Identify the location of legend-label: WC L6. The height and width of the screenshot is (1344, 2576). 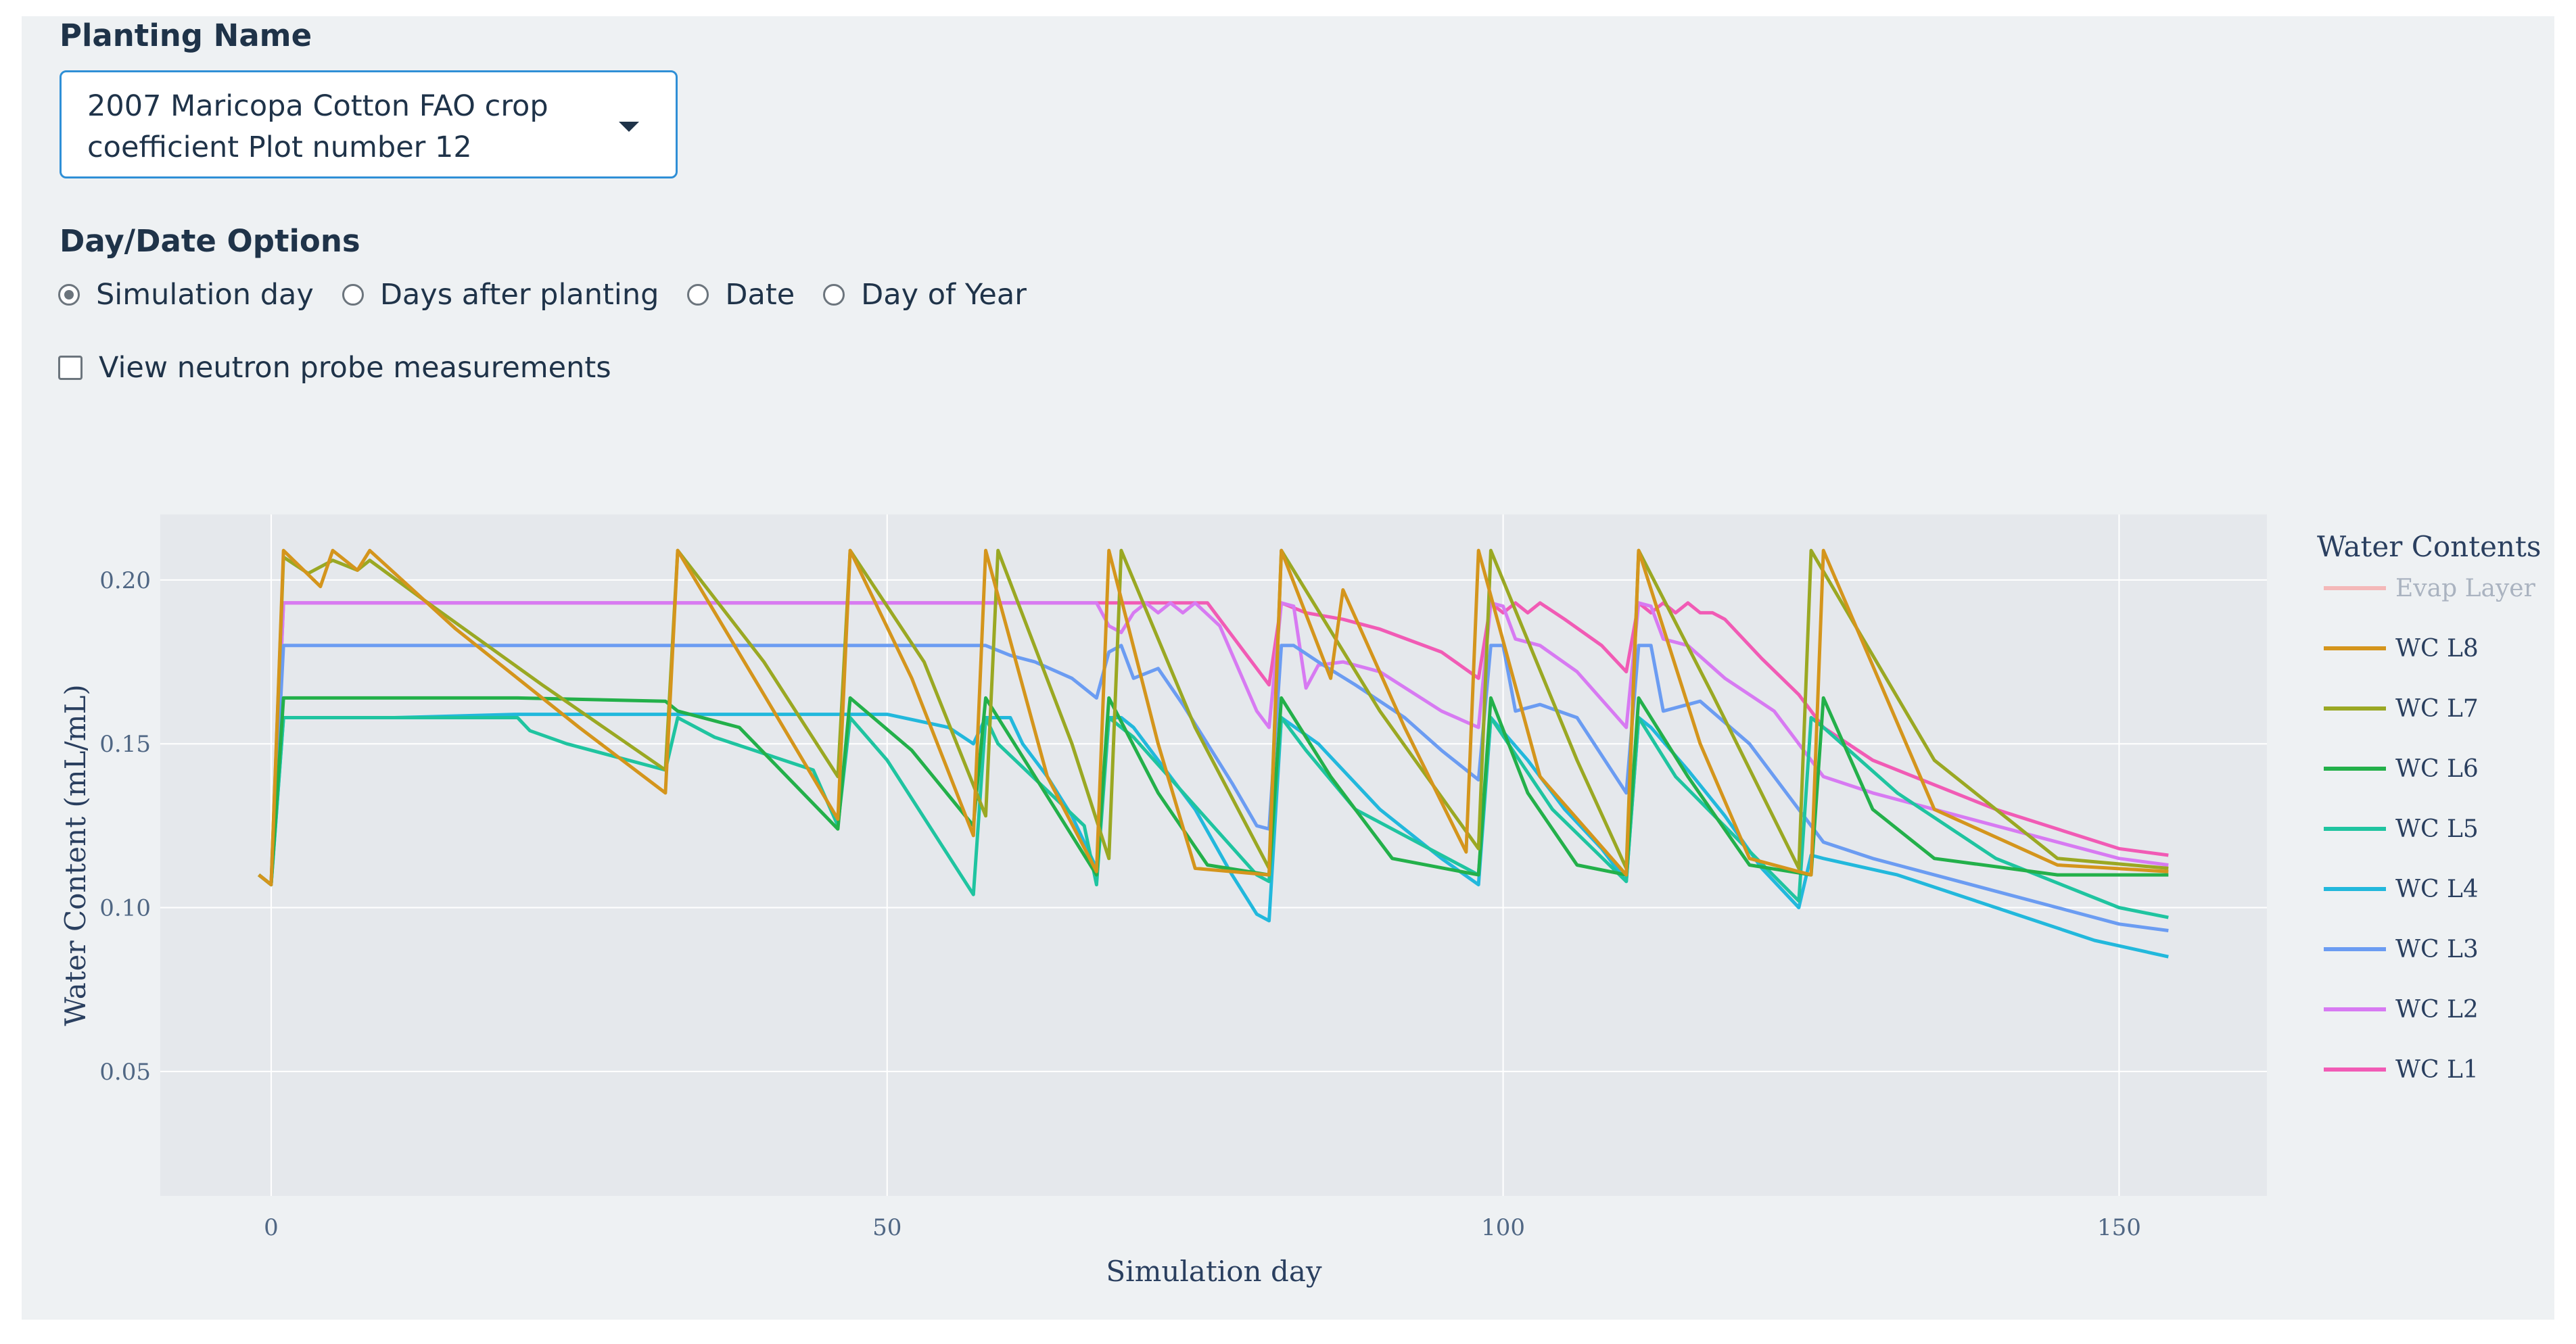
(2437, 769).